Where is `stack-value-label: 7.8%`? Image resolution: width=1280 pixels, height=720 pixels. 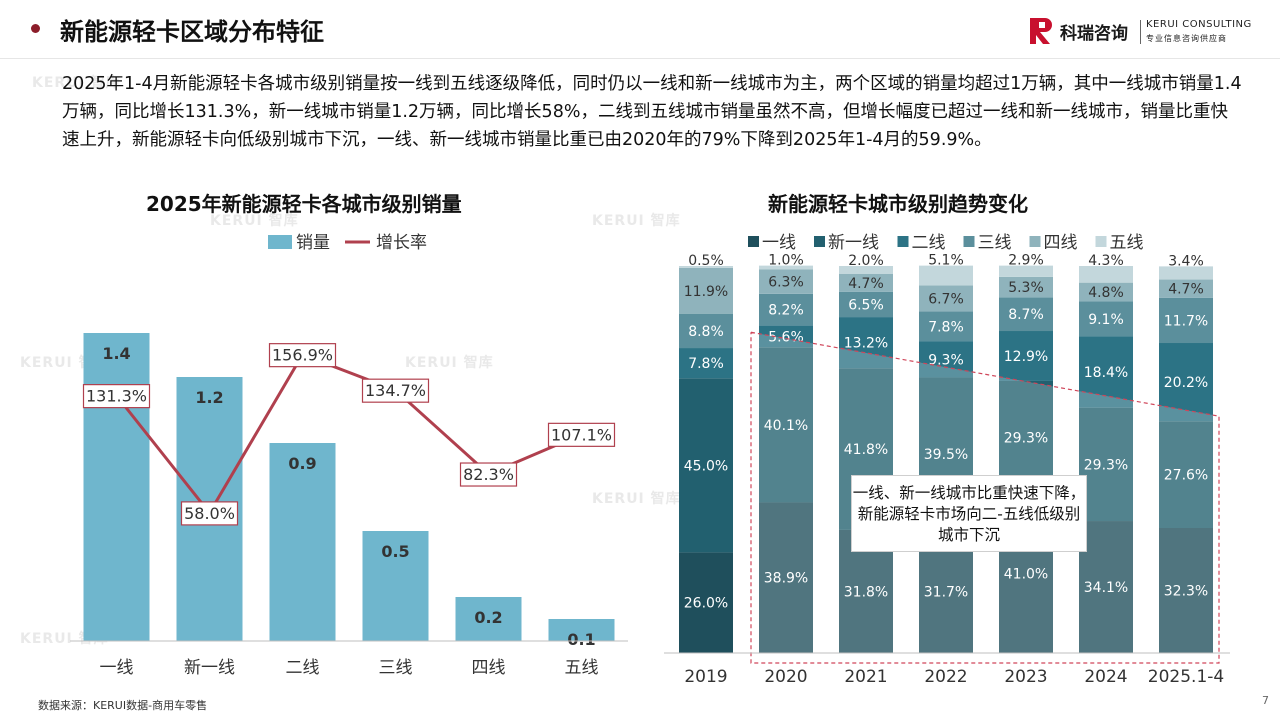
stack-value-label: 7.8% is located at coordinates (706, 364).